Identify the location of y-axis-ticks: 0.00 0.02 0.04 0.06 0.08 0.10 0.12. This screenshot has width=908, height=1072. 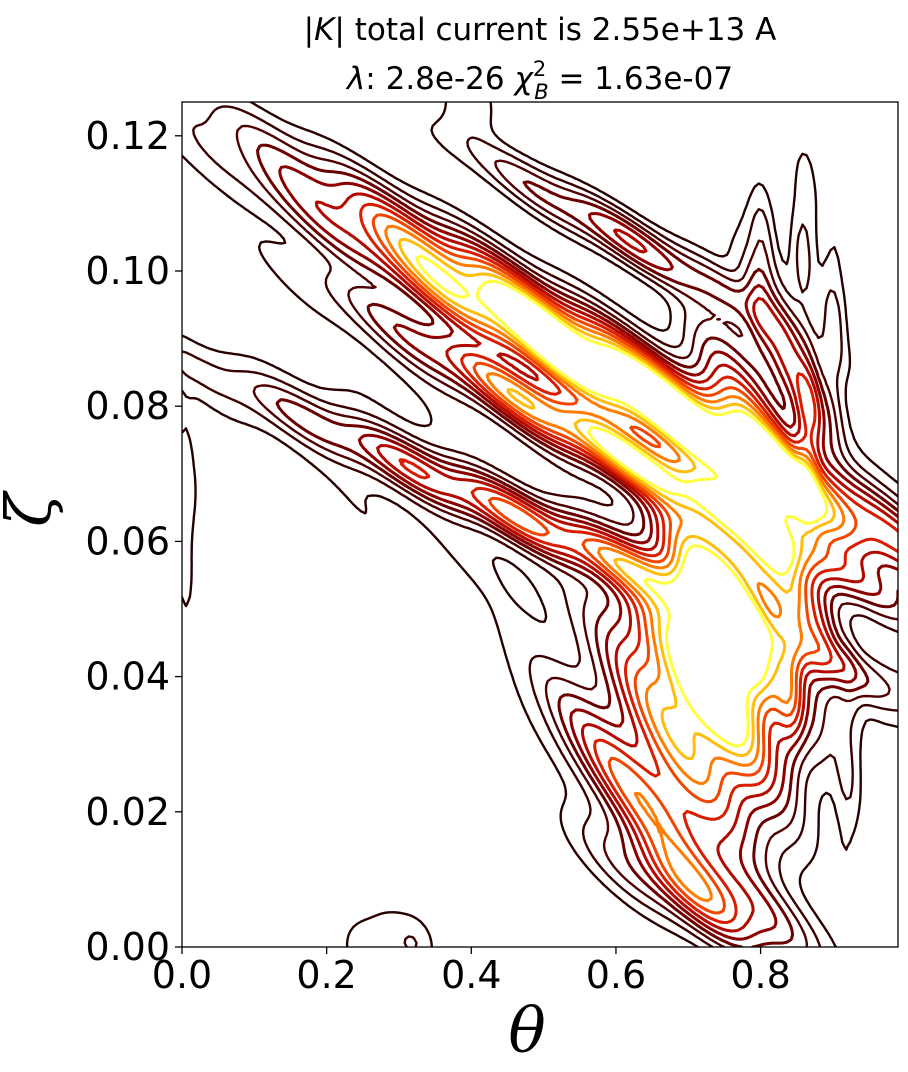
(133, 541).